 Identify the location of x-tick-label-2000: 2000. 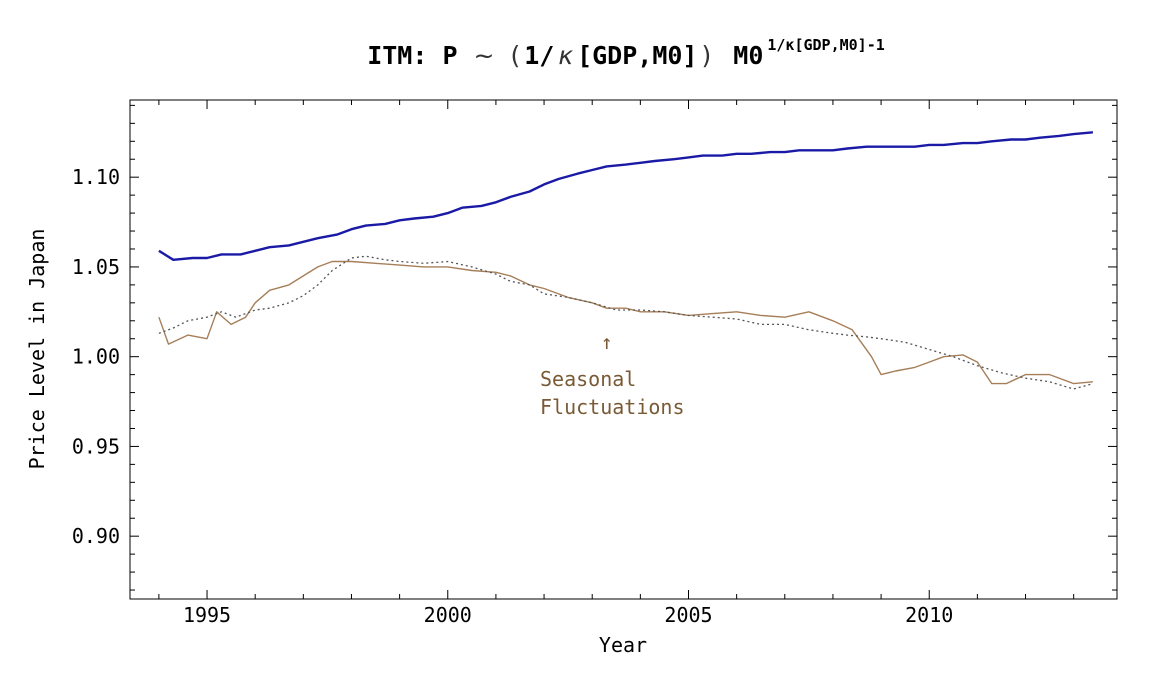
(448, 615).